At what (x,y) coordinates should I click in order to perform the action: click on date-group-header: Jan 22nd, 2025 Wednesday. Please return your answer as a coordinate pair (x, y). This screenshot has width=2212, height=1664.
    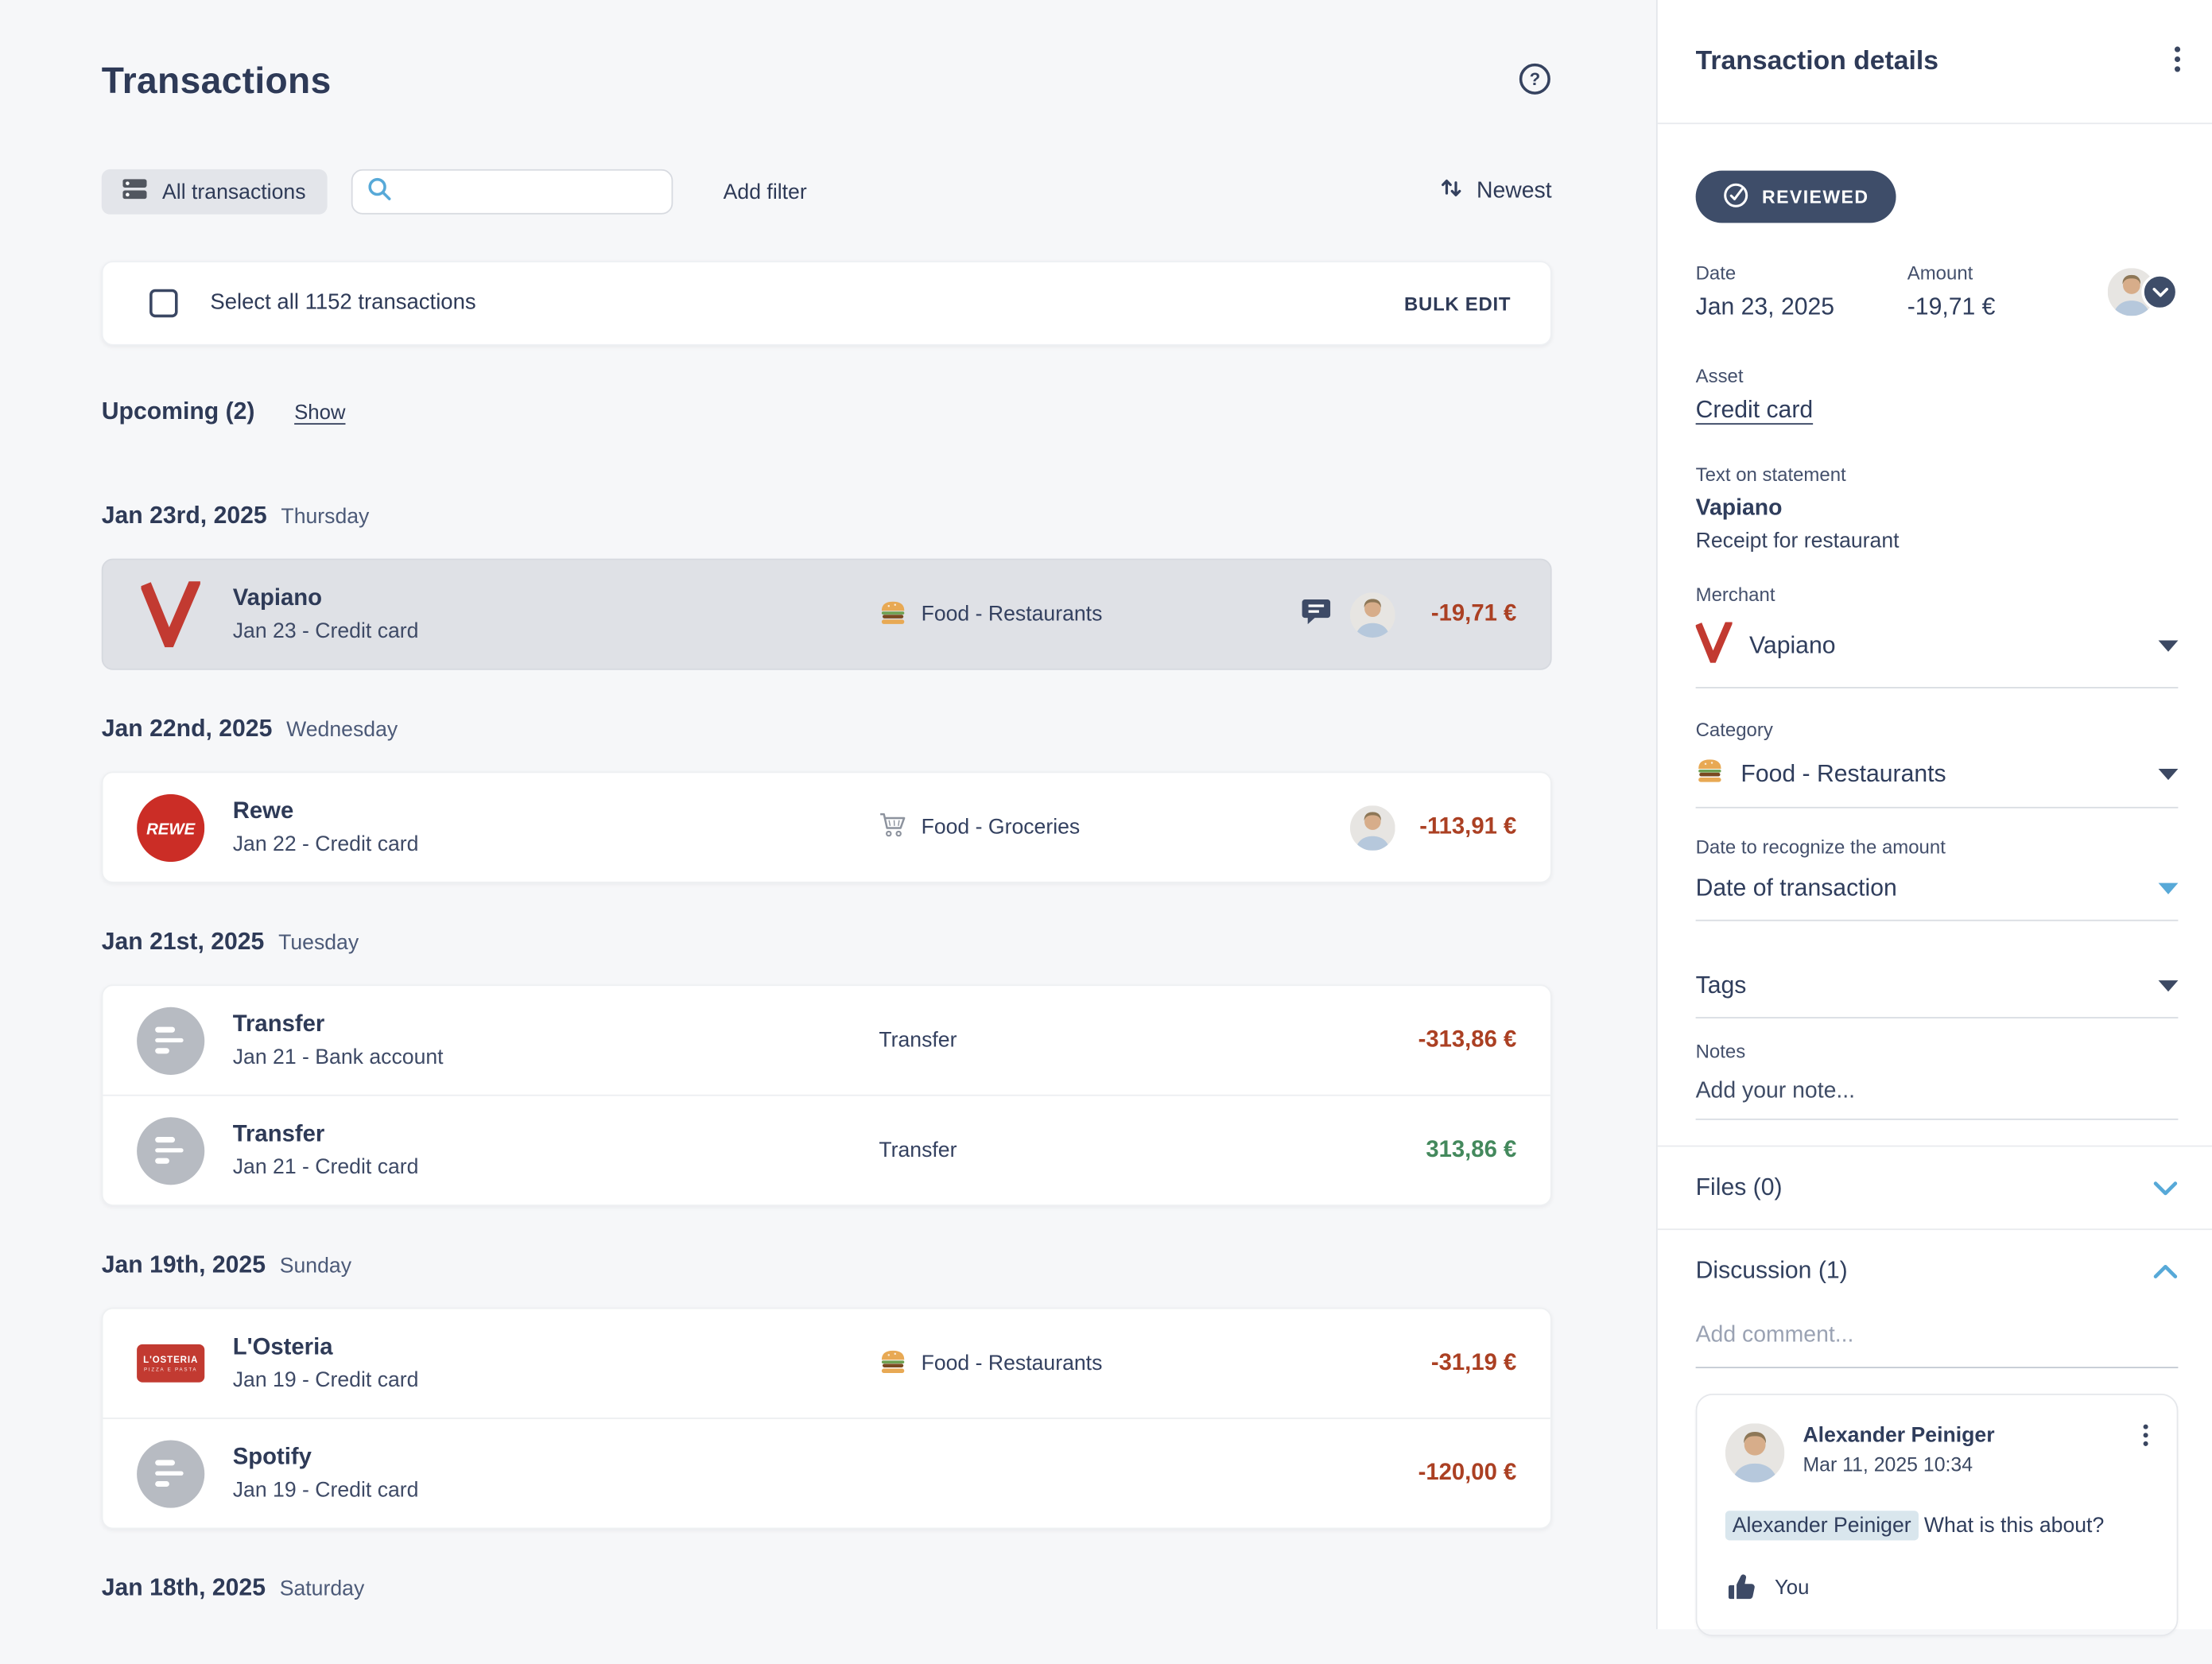
    Looking at the image, I should click on (249, 729).